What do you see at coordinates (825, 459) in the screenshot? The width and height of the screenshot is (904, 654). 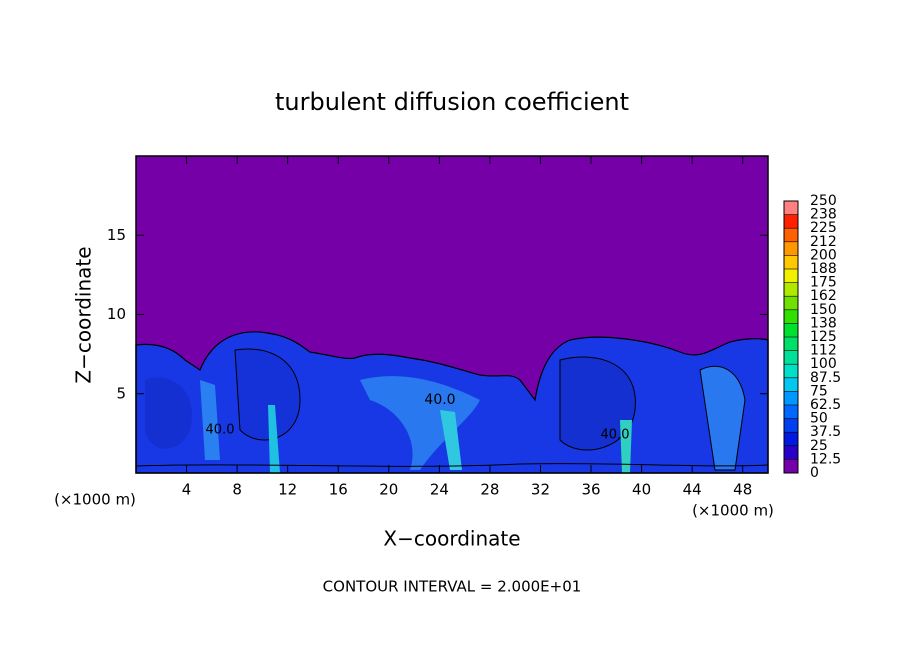 I see `colorbar-label: 12.5` at bounding box center [825, 459].